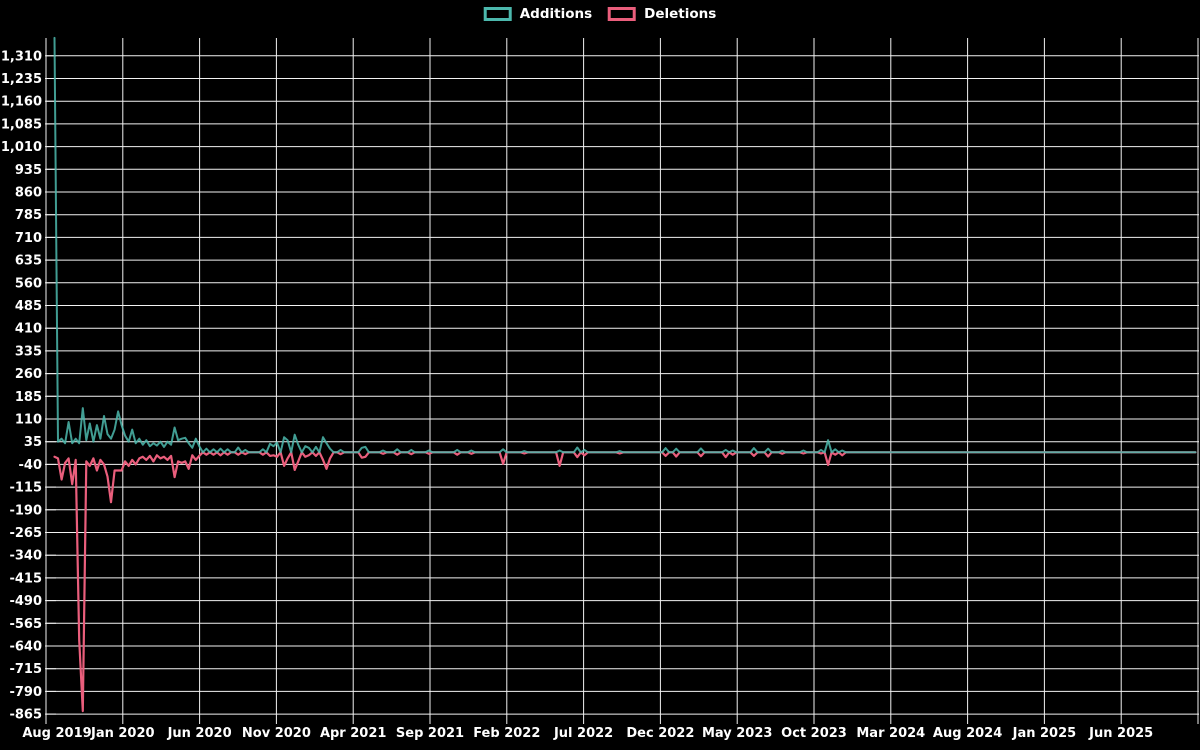 This screenshot has width=1200, height=750. What do you see at coordinates (1044, 733) in the screenshot?
I see `x-tick-label: Jan 2025` at bounding box center [1044, 733].